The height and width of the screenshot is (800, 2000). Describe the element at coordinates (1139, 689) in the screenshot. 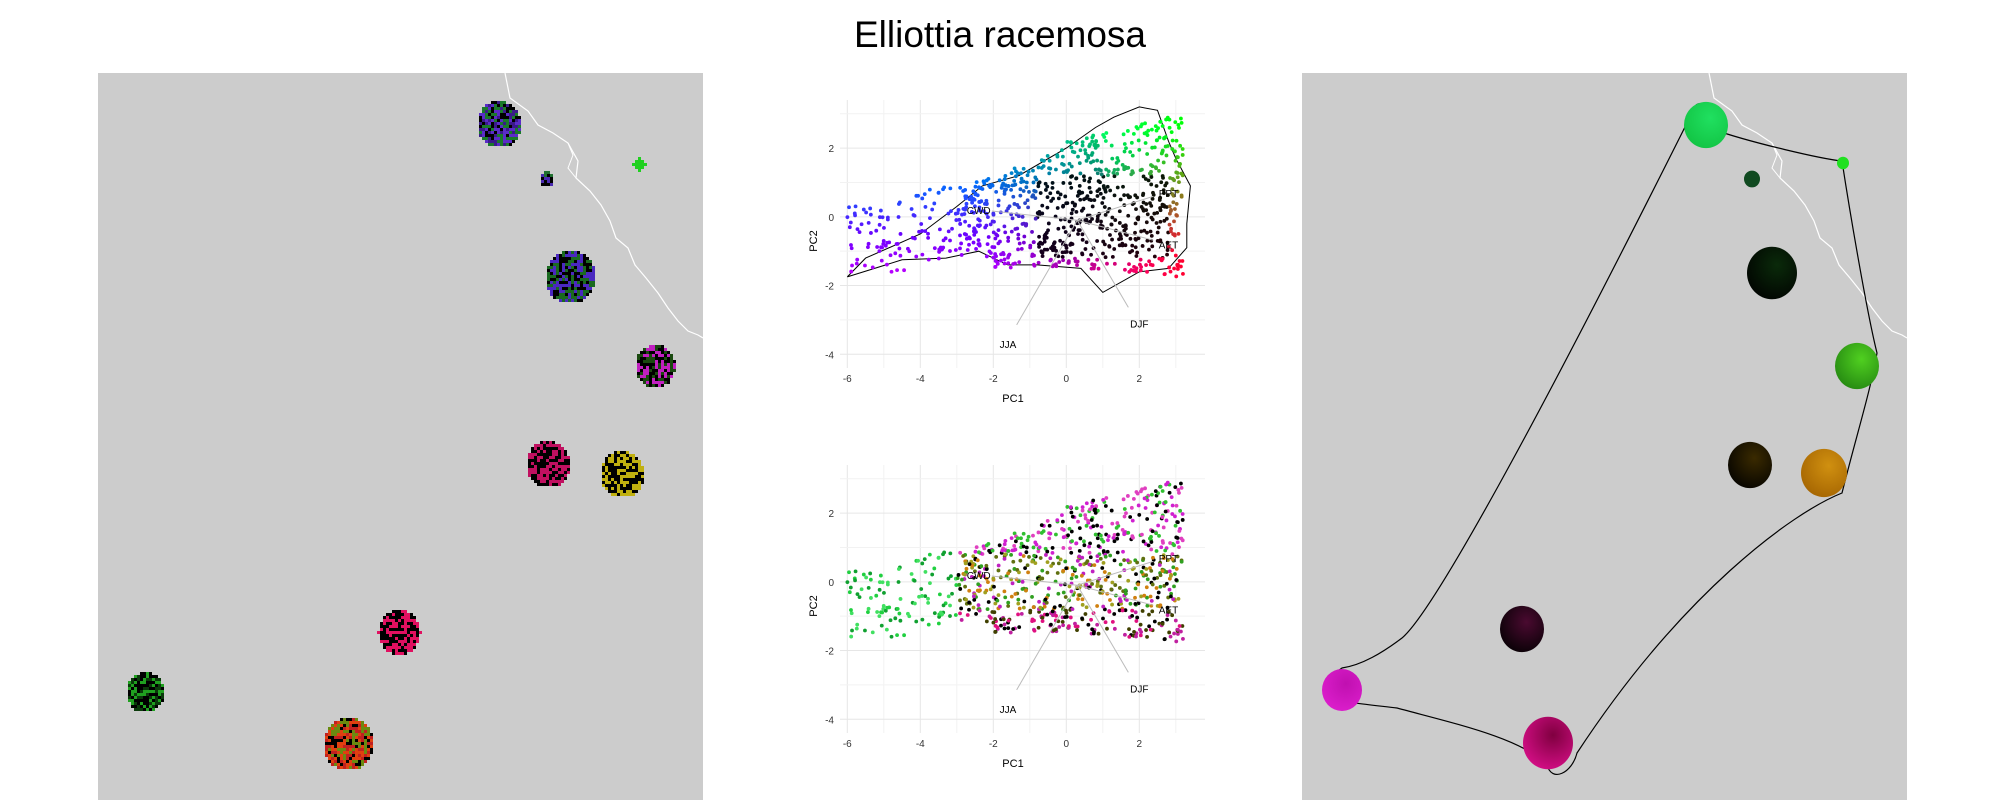

I see `vector-label-djf: DJF` at that location.